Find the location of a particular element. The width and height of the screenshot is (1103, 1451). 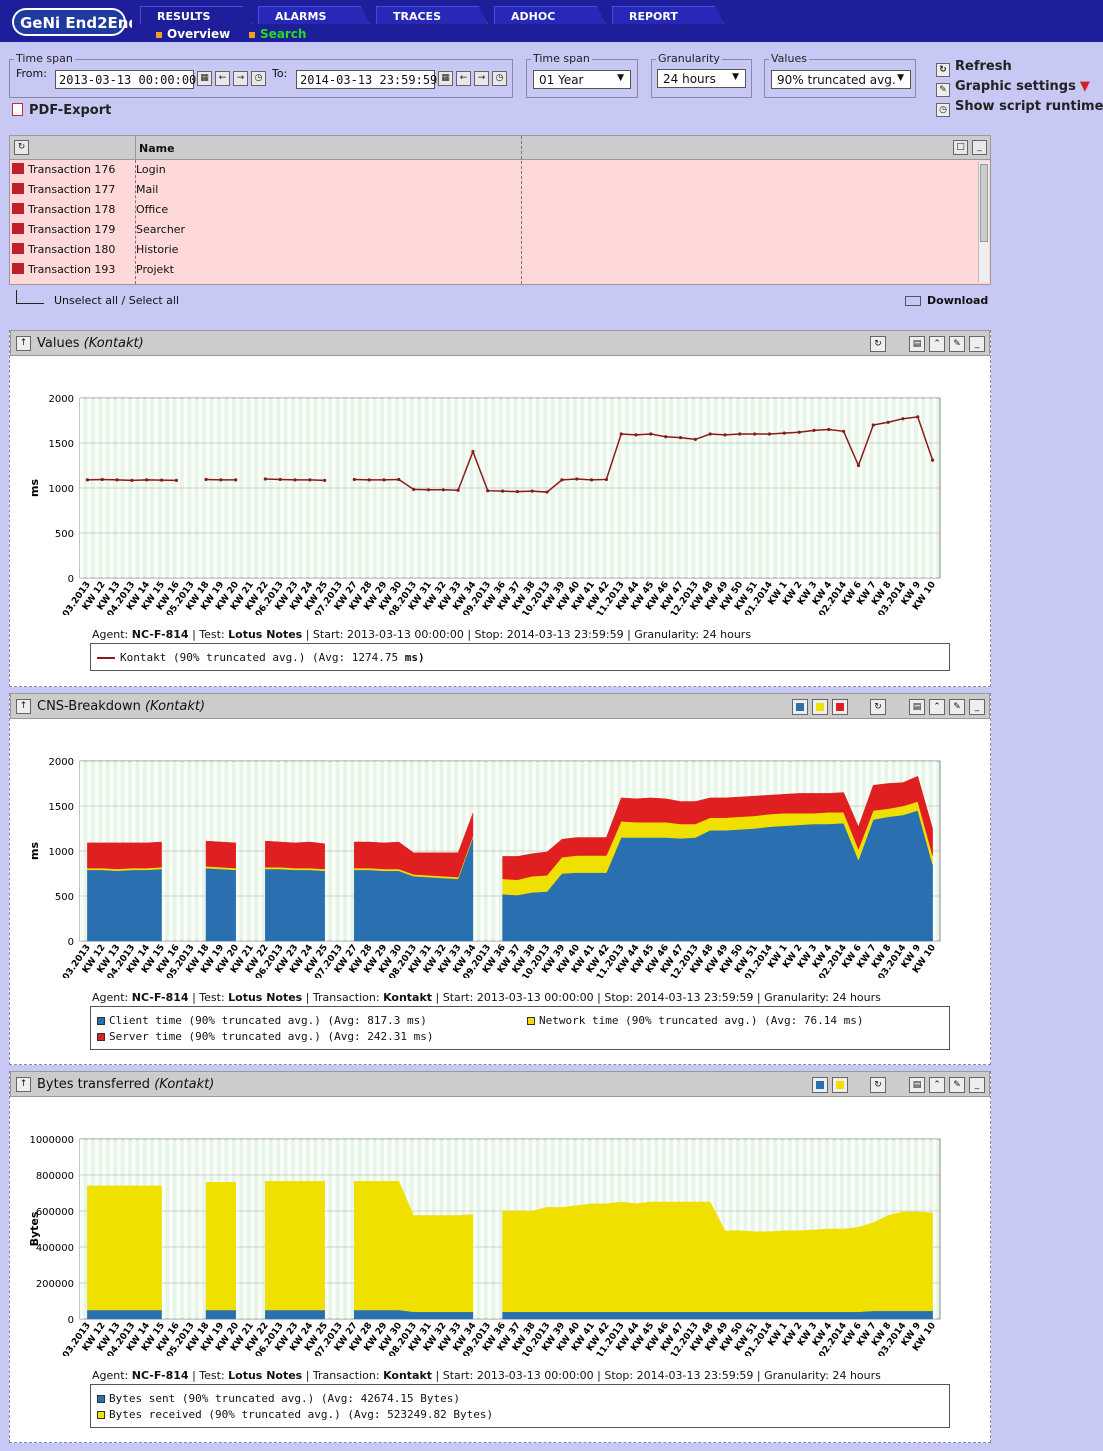

from-date-input: 2013-03-13 00:00:00 is located at coordinates (125, 79).